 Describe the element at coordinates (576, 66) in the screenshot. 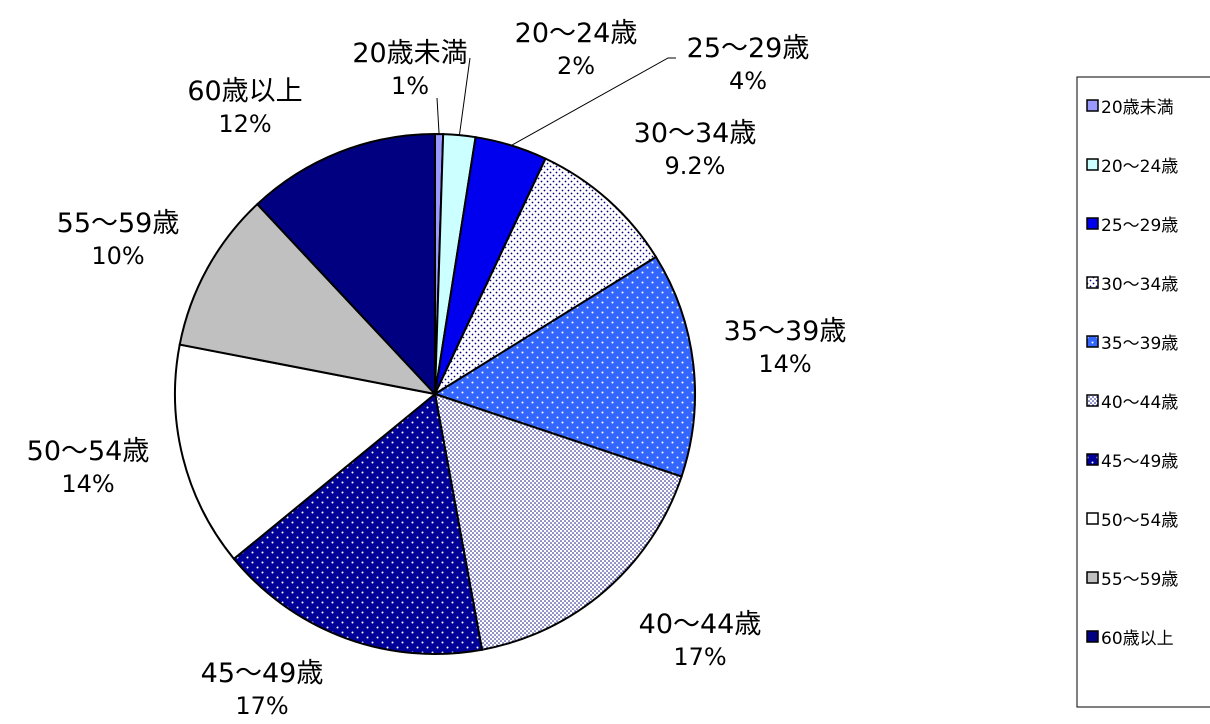

I see `data-label-percent: 2%` at that location.